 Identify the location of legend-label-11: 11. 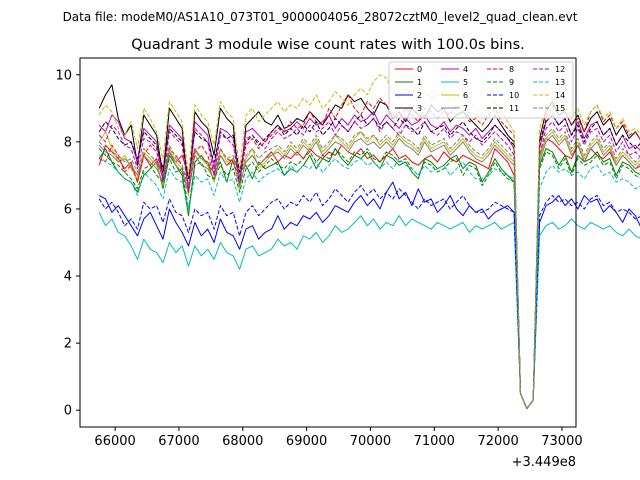
(514, 108).